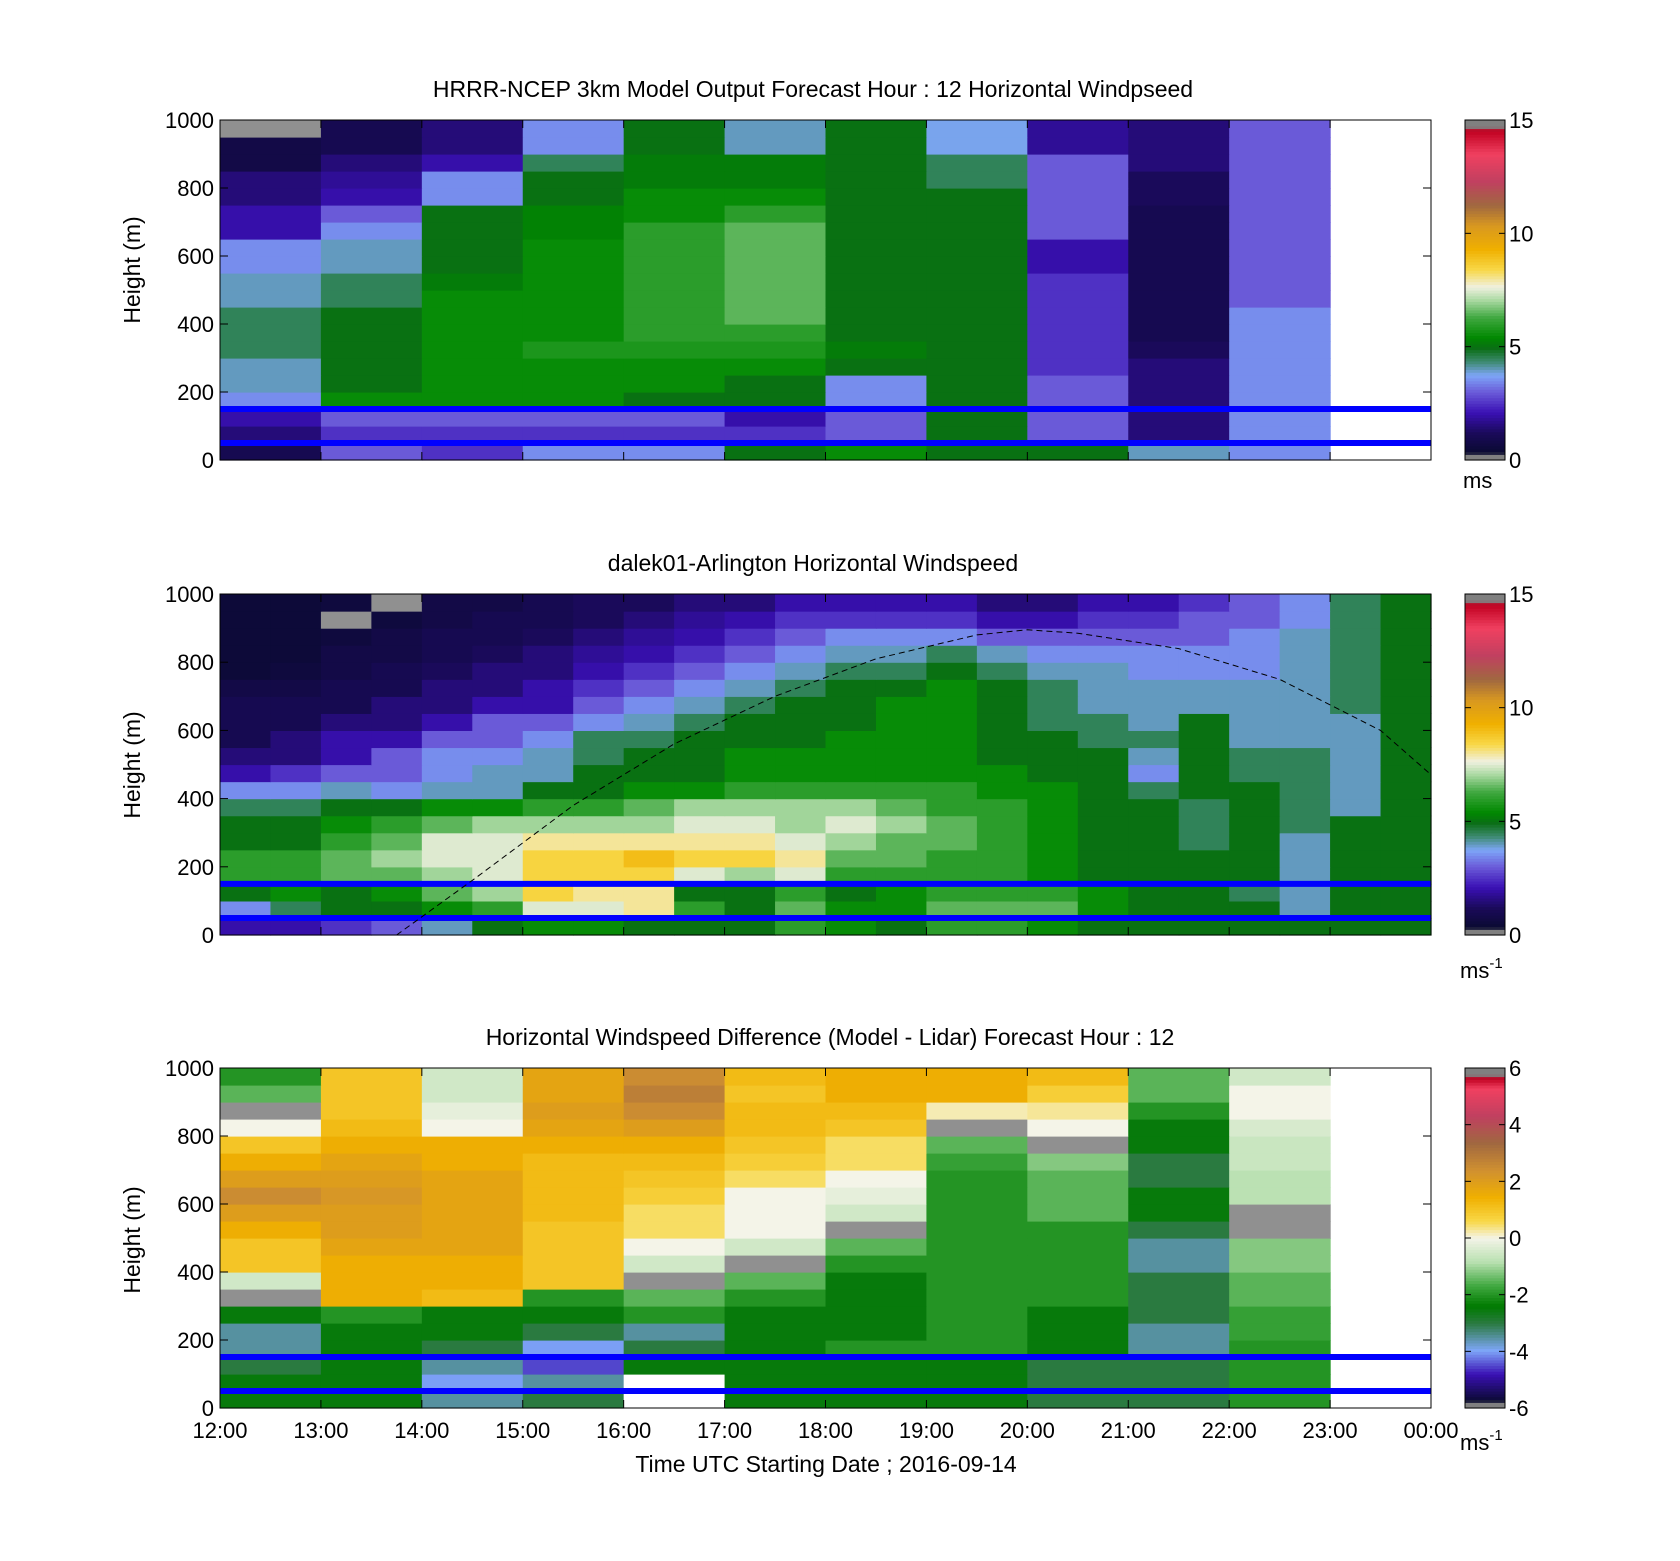 The width and height of the screenshot is (1680, 1561). What do you see at coordinates (825, 900) in the screenshot?
I see `reference-lines-lidar` at bounding box center [825, 900].